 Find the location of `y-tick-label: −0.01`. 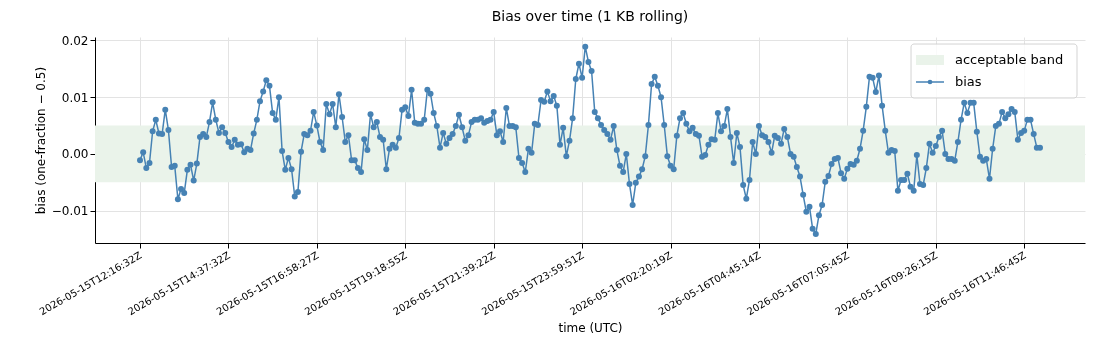

y-tick-label: −0.01 is located at coordinates (70, 211).